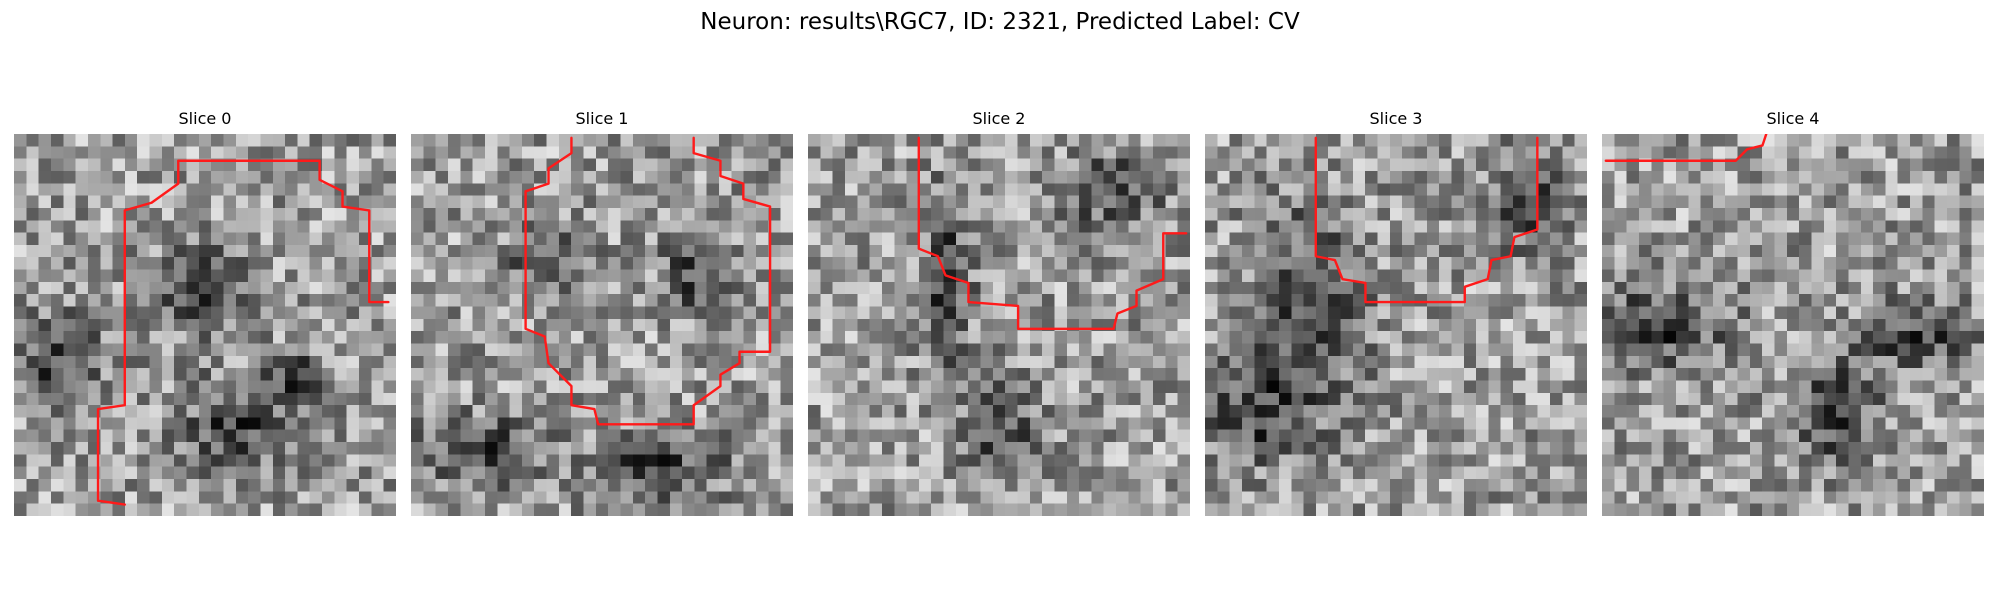 This screenshot has height=600, width=2000. I want to click on slice-panel-3: Slice 3, so click(1396, 312).